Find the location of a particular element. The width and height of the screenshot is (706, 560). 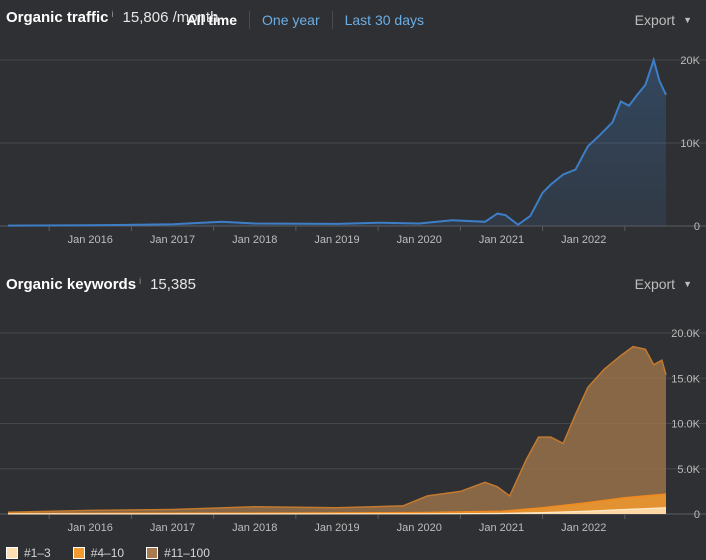

traffic-info-icon: i is located at coordinates (112, 14).